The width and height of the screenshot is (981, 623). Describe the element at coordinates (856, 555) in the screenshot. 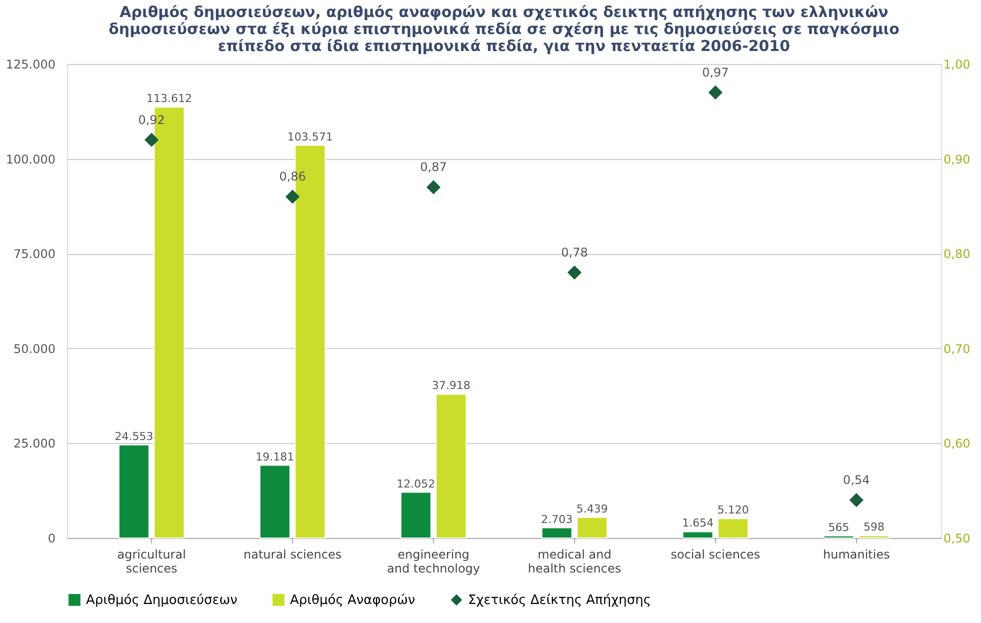

I see `x-tick-label: humanities` at that location.